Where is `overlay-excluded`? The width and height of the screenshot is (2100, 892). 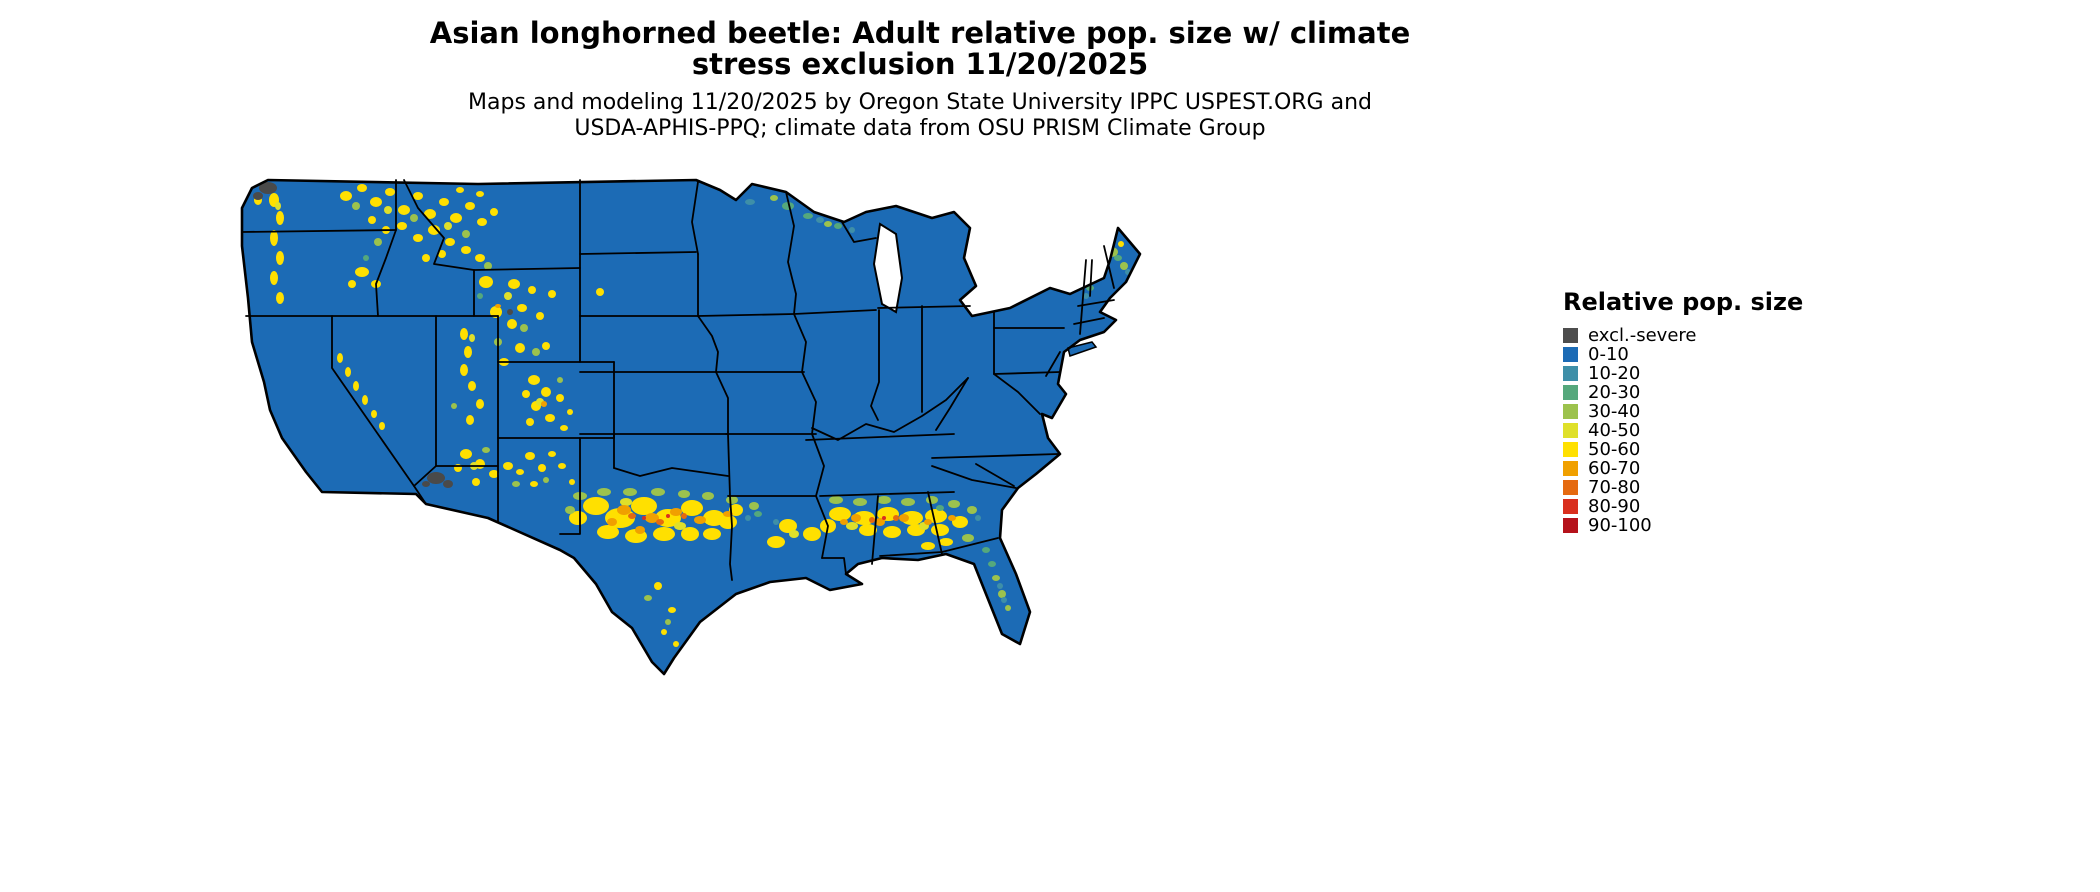 overlay-excluded is located at coordinates (383, 335).